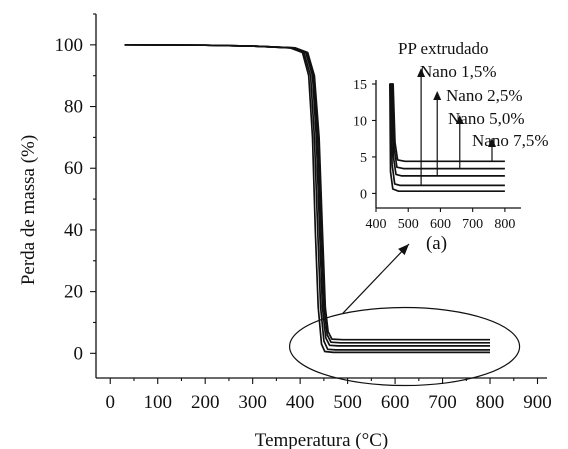 This screenshot has height=449, width=568. Describe the element at coordinates (436, 243) in the screenshot. I see `inset-caption: (a)` at that location.